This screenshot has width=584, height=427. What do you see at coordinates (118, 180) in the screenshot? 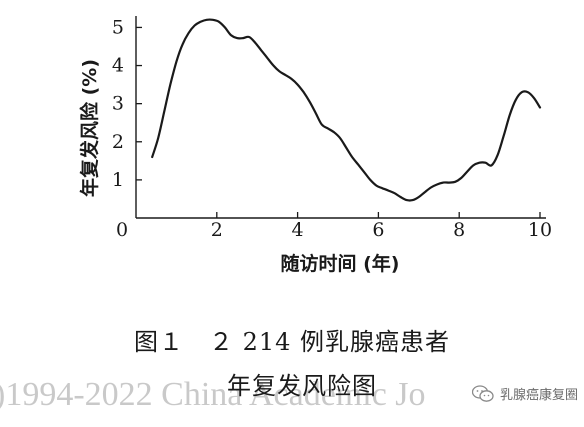
I see `y-tick-label: 1` at bounding box center [118, 180].